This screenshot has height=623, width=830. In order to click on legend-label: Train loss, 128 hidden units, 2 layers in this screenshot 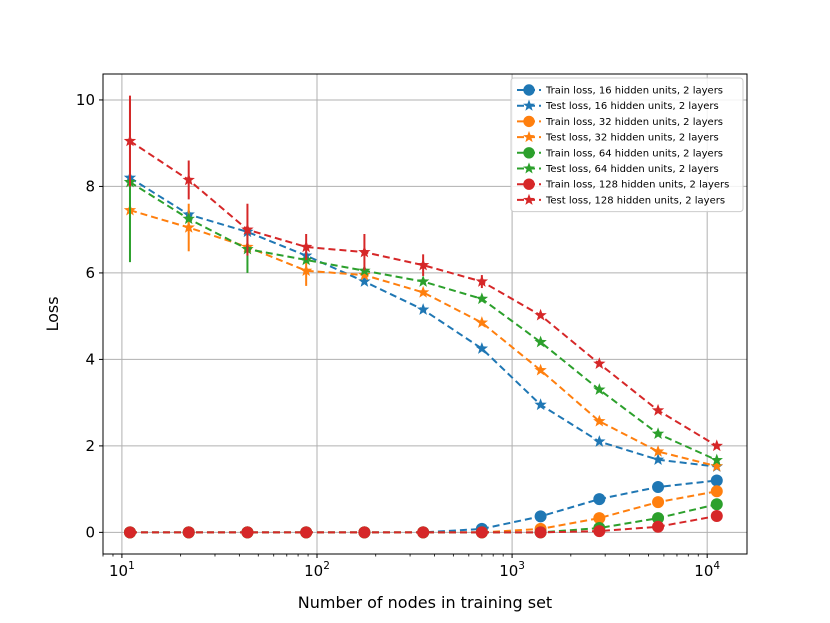, I will do `click(637, 185)`.